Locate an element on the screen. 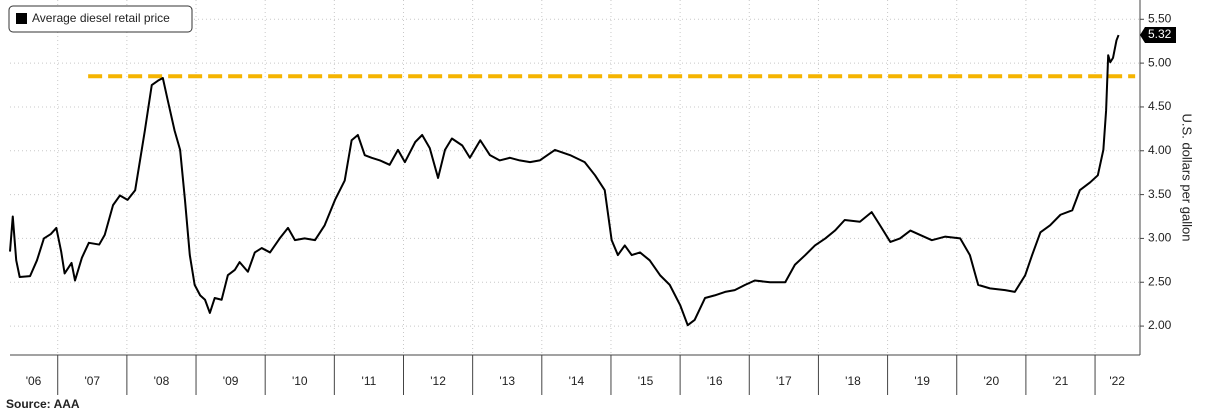 This screenshot has height=413, width=1208. last-value-tag is located at coordinates (1158, 35).